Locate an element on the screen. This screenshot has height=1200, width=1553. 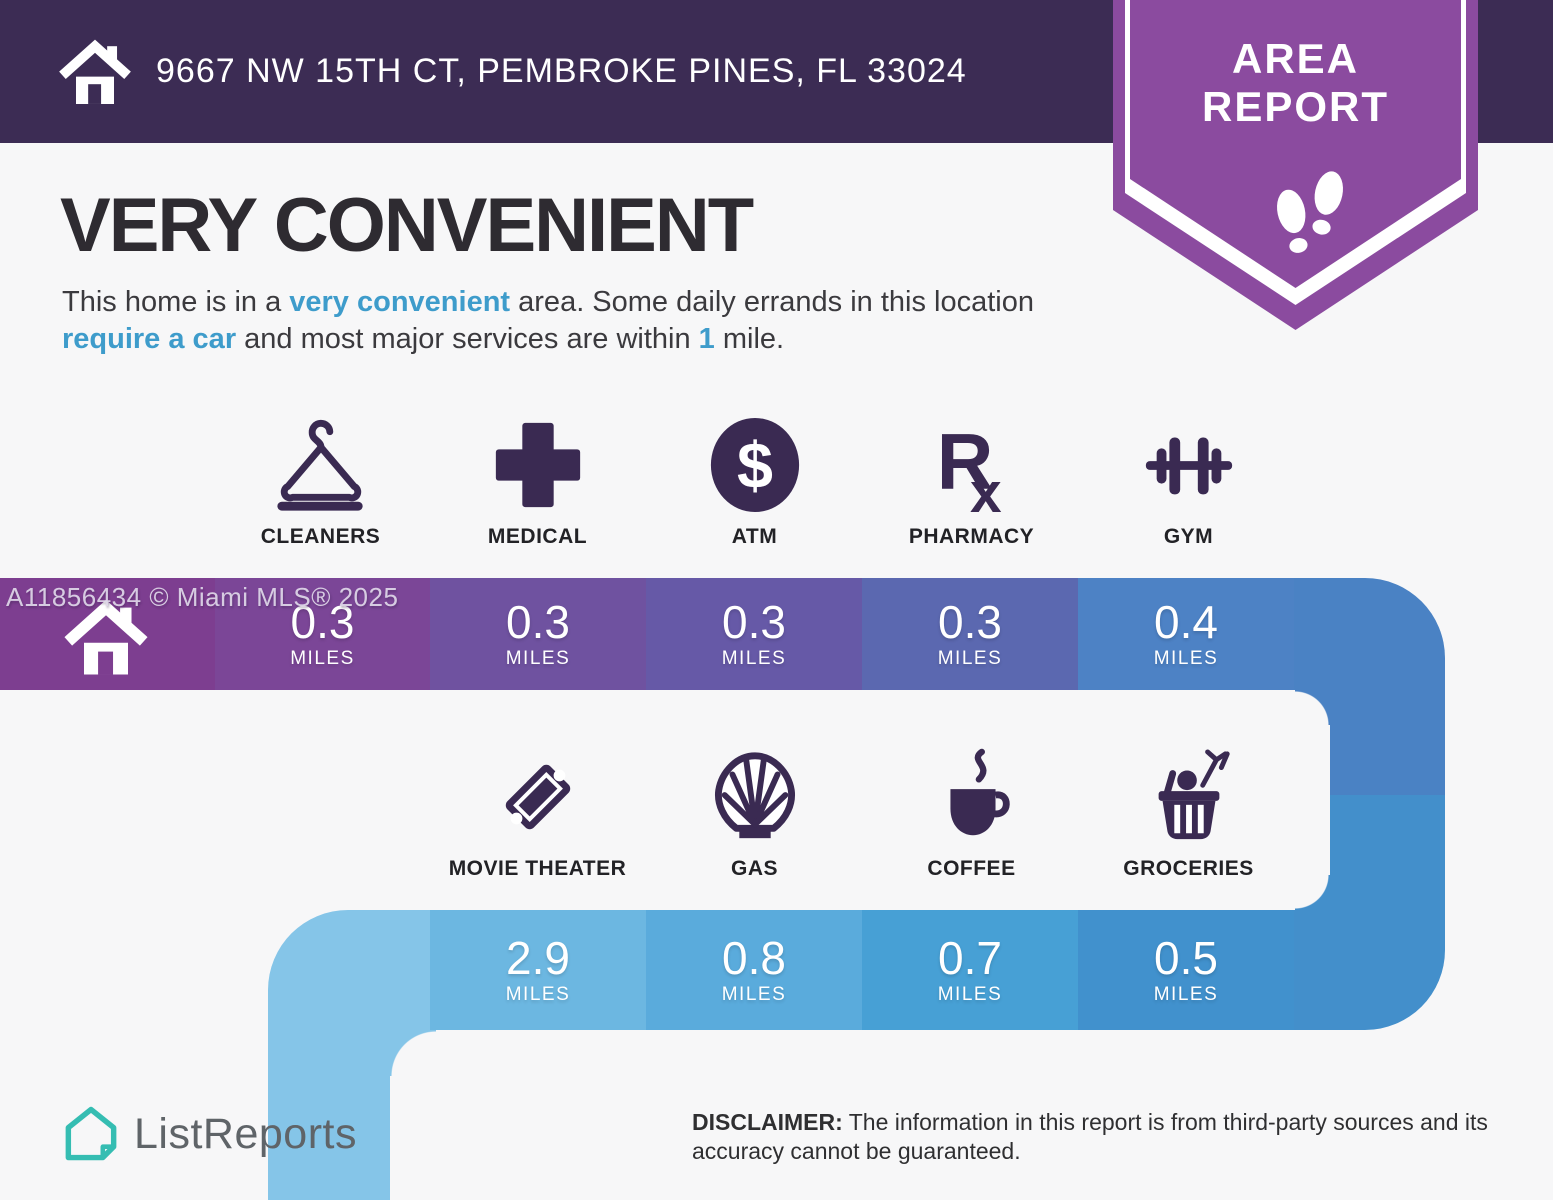
summary-text-3: and most major services are within is located at coordinates (467, 339).